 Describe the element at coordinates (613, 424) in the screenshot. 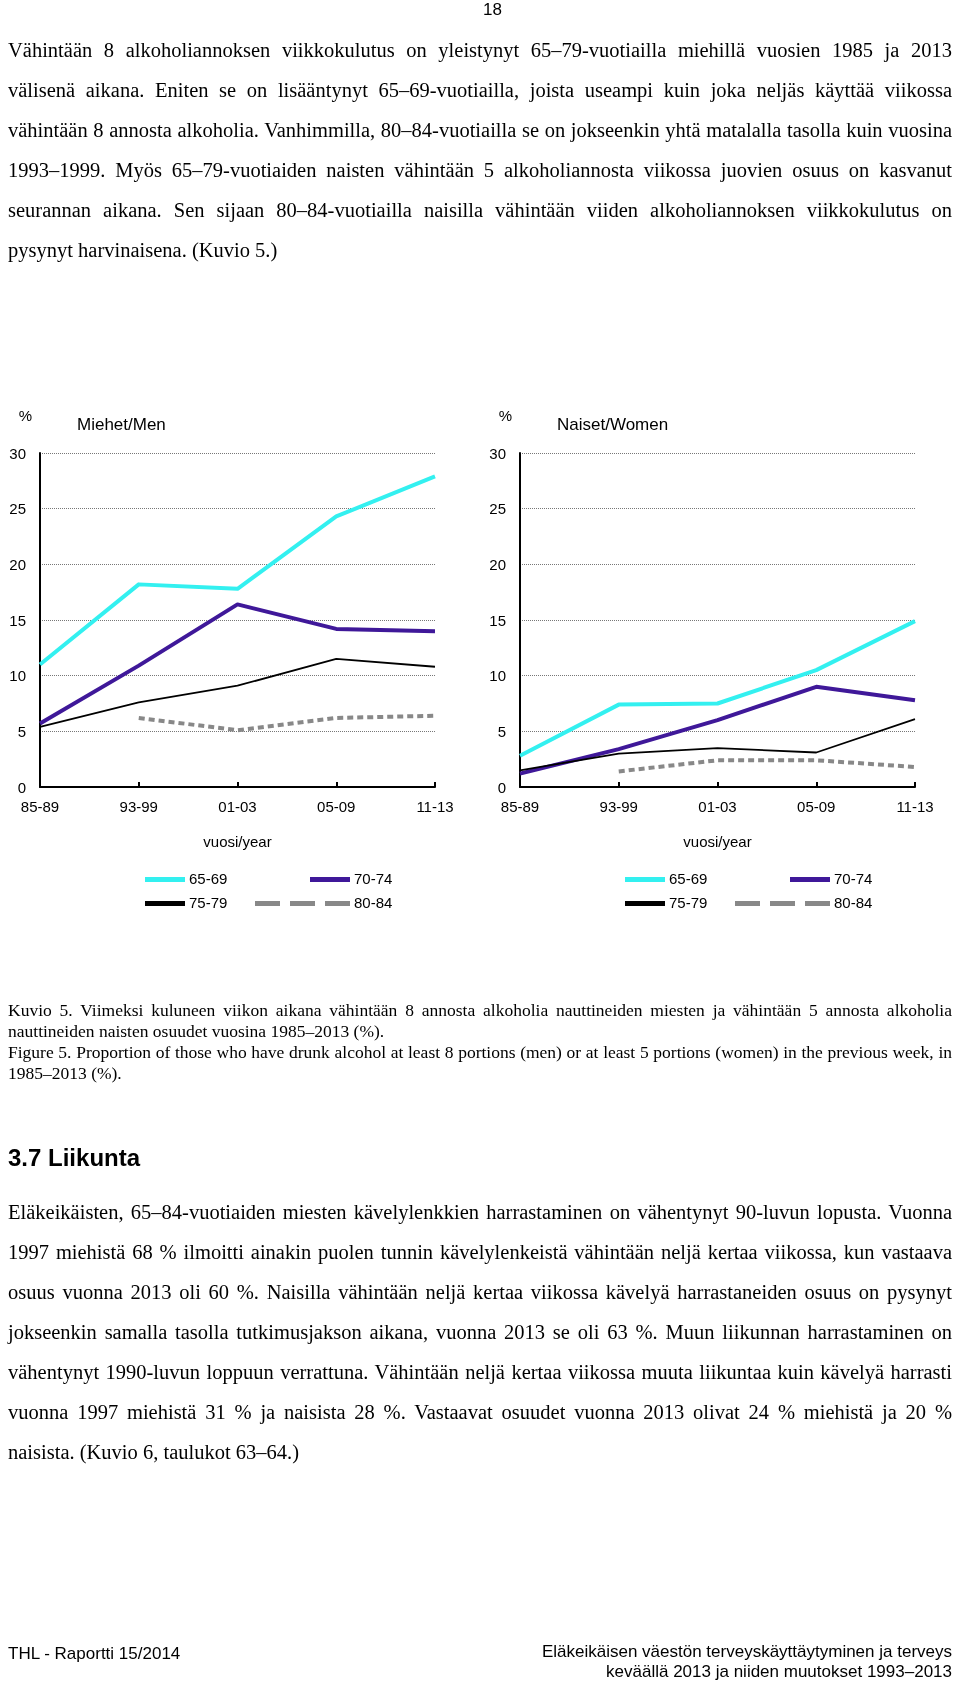

I see `chart-title: Naiset/Women` at that location.